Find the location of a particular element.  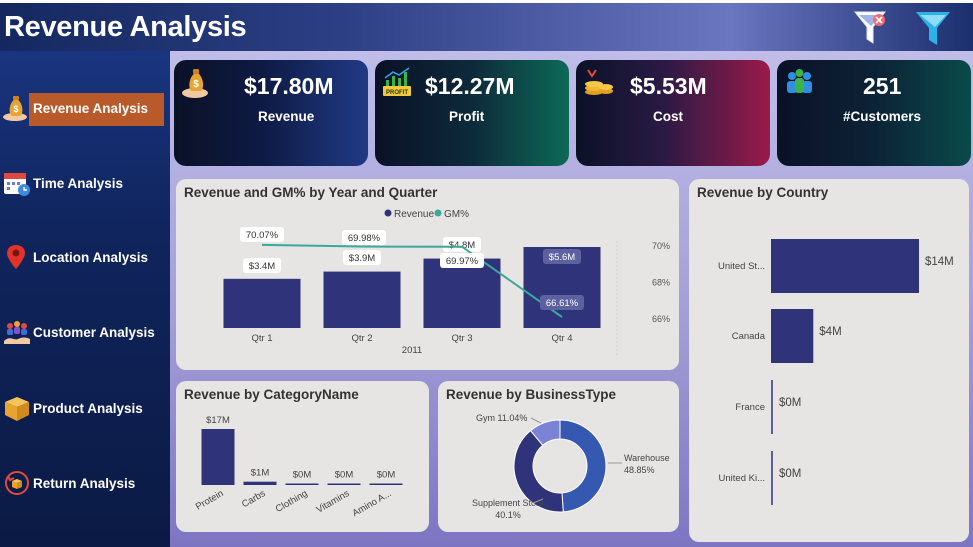

kpi-value: $5.53M is located at coordinates (668, 86).